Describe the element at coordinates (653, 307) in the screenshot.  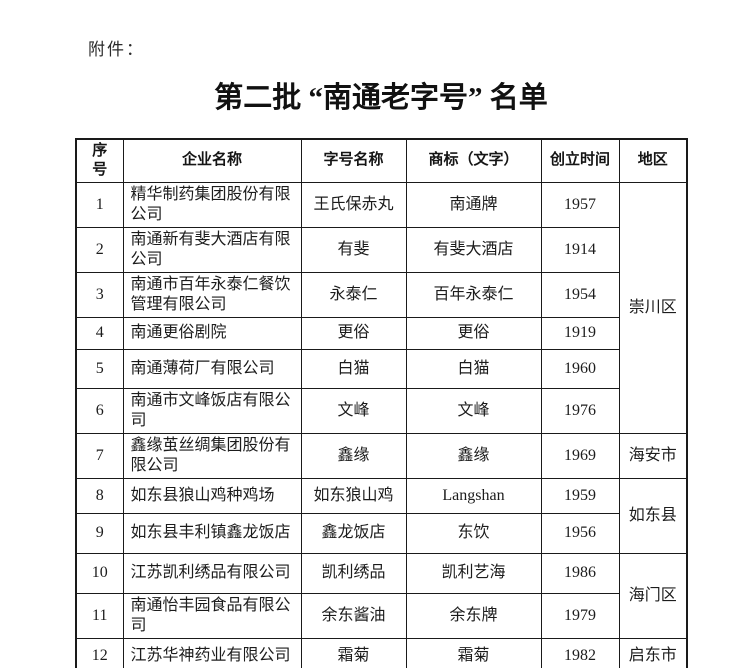
I see `region-cell: 崇川区` at that location.